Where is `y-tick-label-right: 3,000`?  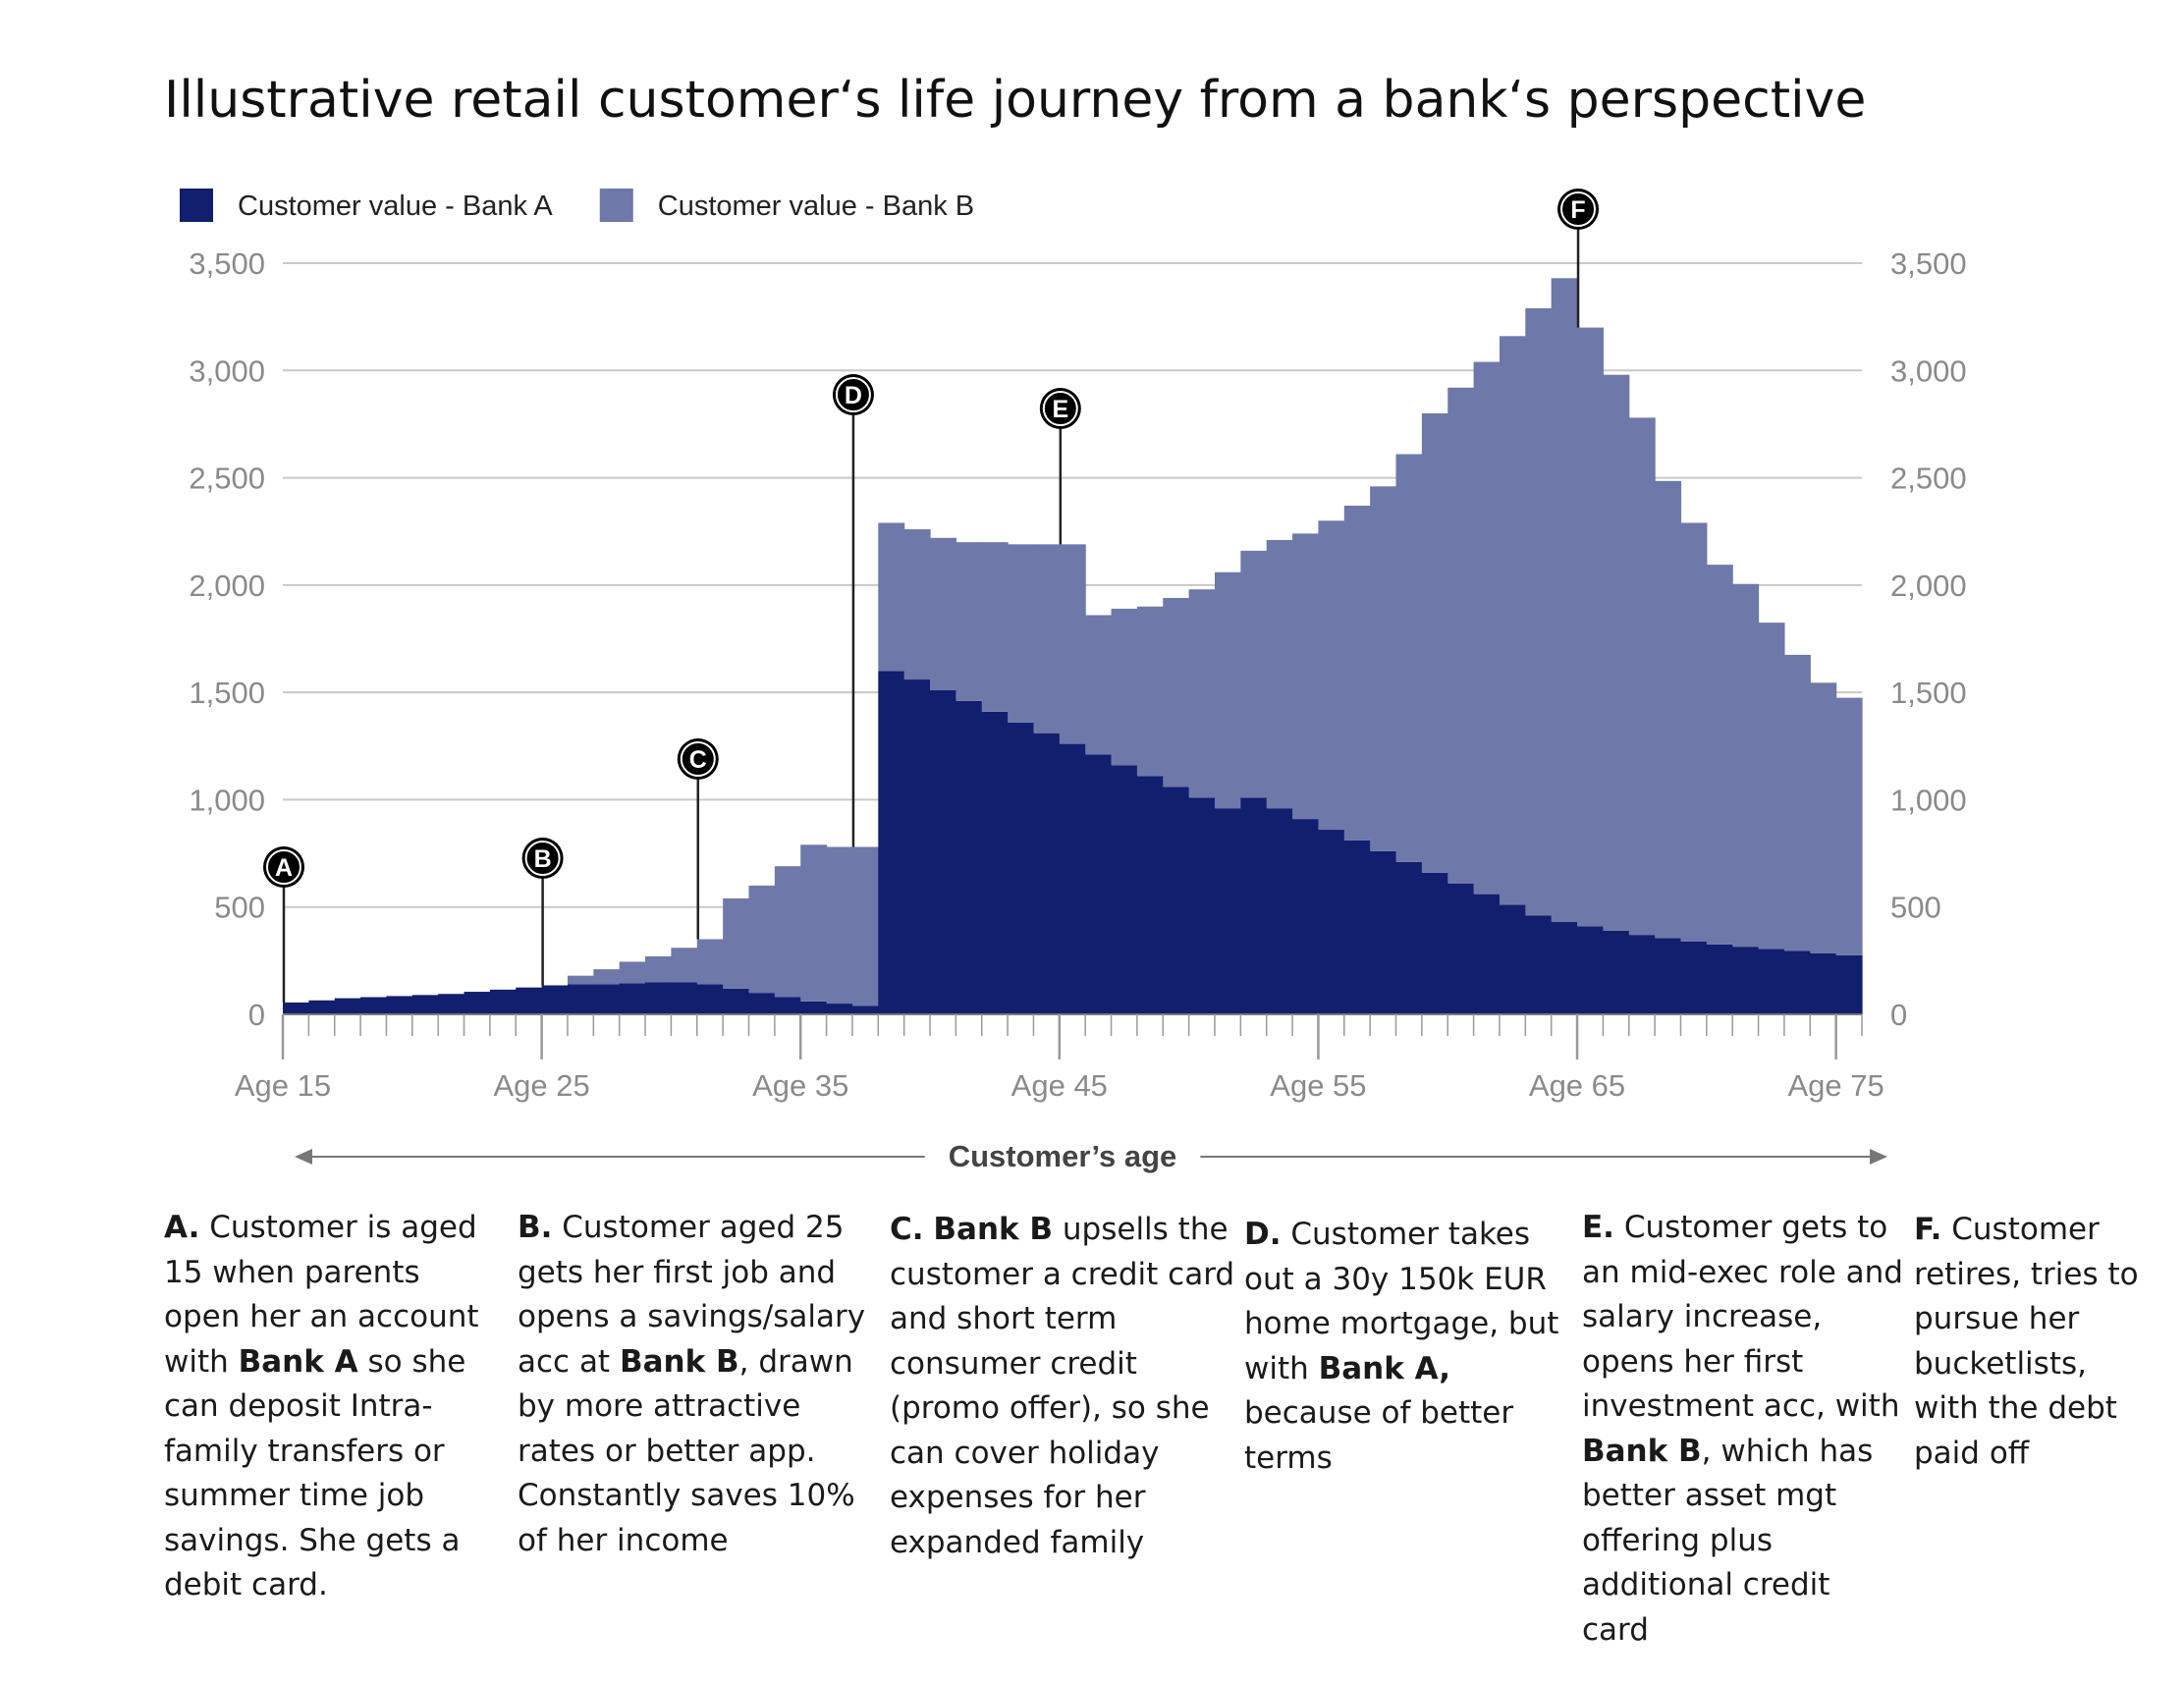
y-tick-label-right: 3,000 is located at coordinates (1928, 370).